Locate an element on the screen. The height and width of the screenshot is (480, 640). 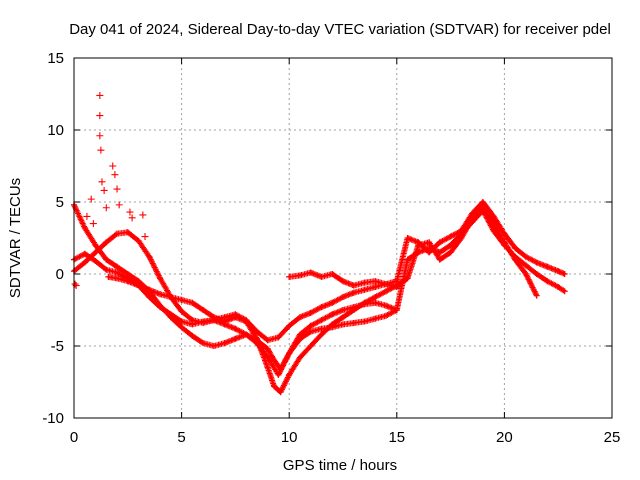
x-tick-label: 15 is located at coordinates (396, 437).